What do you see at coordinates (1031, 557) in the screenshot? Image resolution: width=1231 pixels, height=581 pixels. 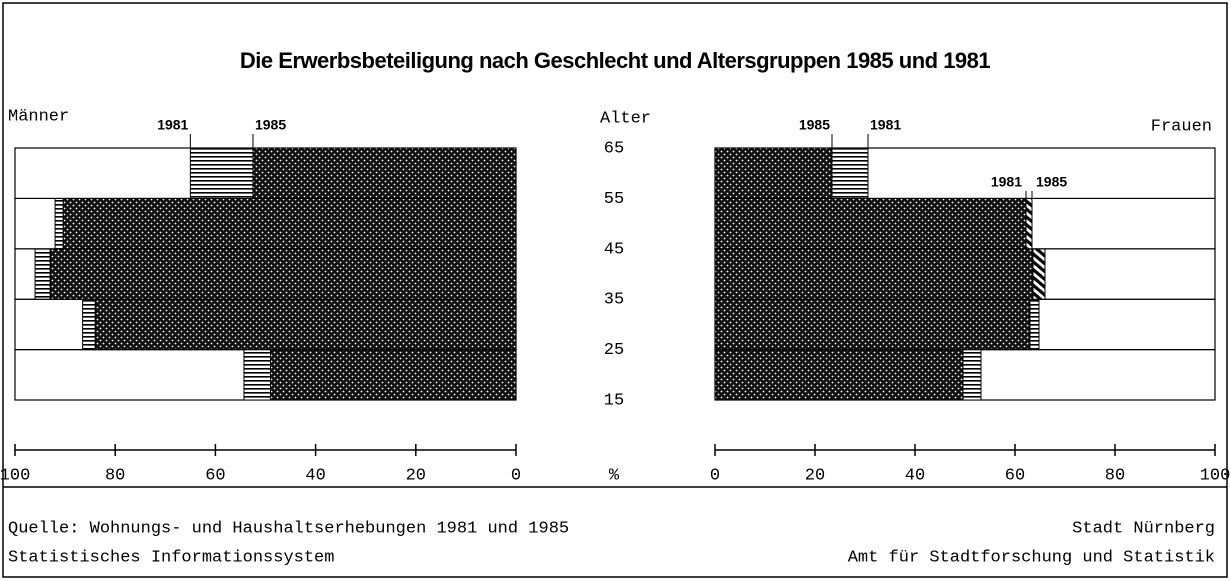 I see `footer-office: Amt für Stadtforschung und Statistik` at bounding box center [1031, 557].